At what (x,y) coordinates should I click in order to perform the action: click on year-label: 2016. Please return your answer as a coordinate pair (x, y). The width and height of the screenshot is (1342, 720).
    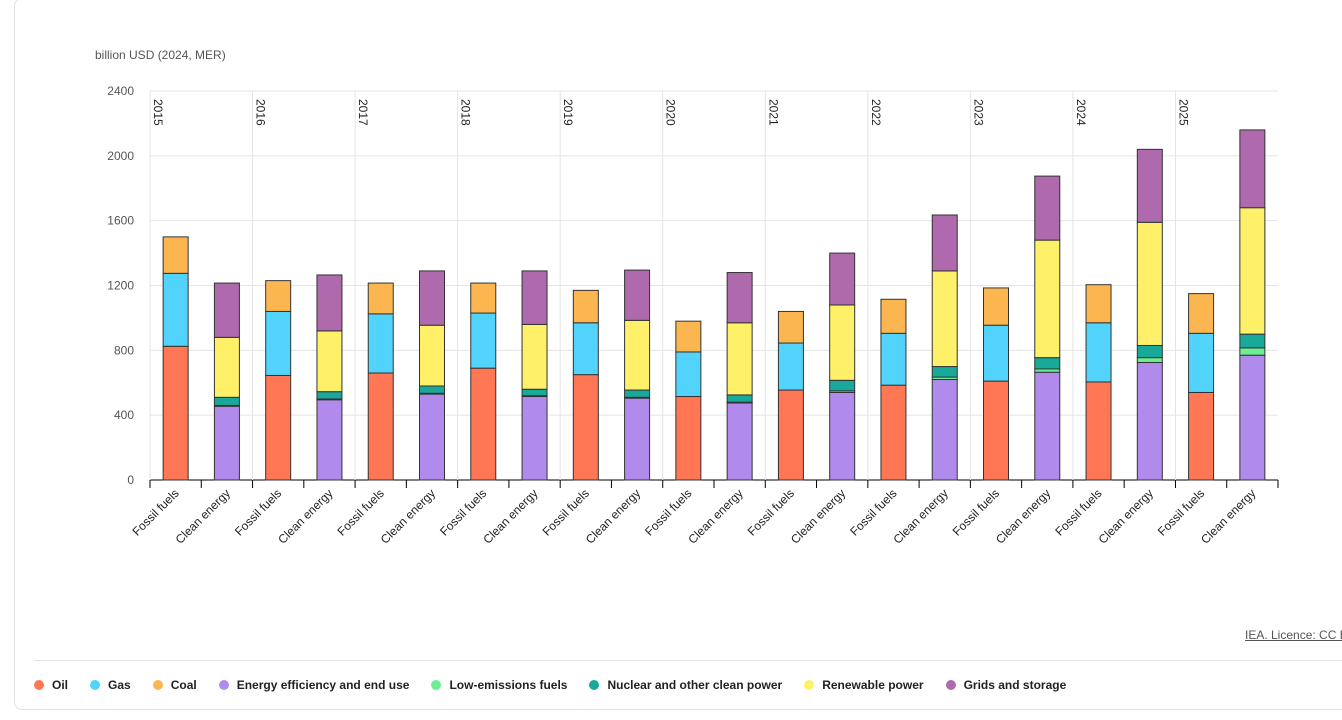
    Looking at the image, I should click on (261, 112).